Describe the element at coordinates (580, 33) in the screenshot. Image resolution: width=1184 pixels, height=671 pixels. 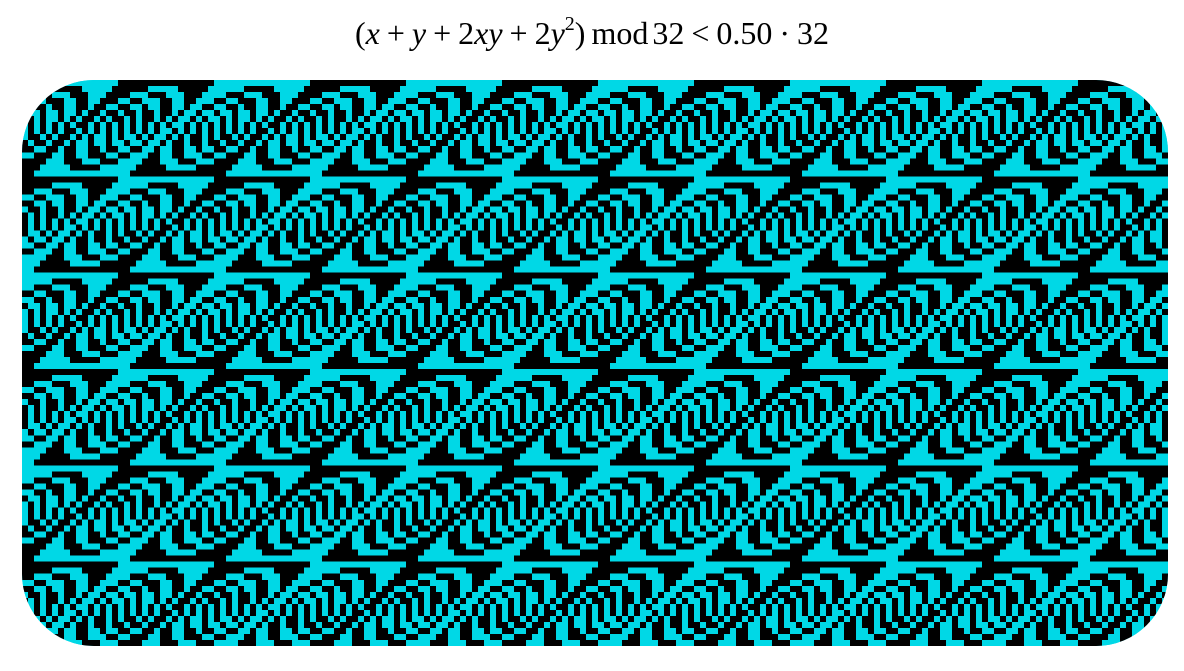
I see `formula-close-paren: )` at that location.